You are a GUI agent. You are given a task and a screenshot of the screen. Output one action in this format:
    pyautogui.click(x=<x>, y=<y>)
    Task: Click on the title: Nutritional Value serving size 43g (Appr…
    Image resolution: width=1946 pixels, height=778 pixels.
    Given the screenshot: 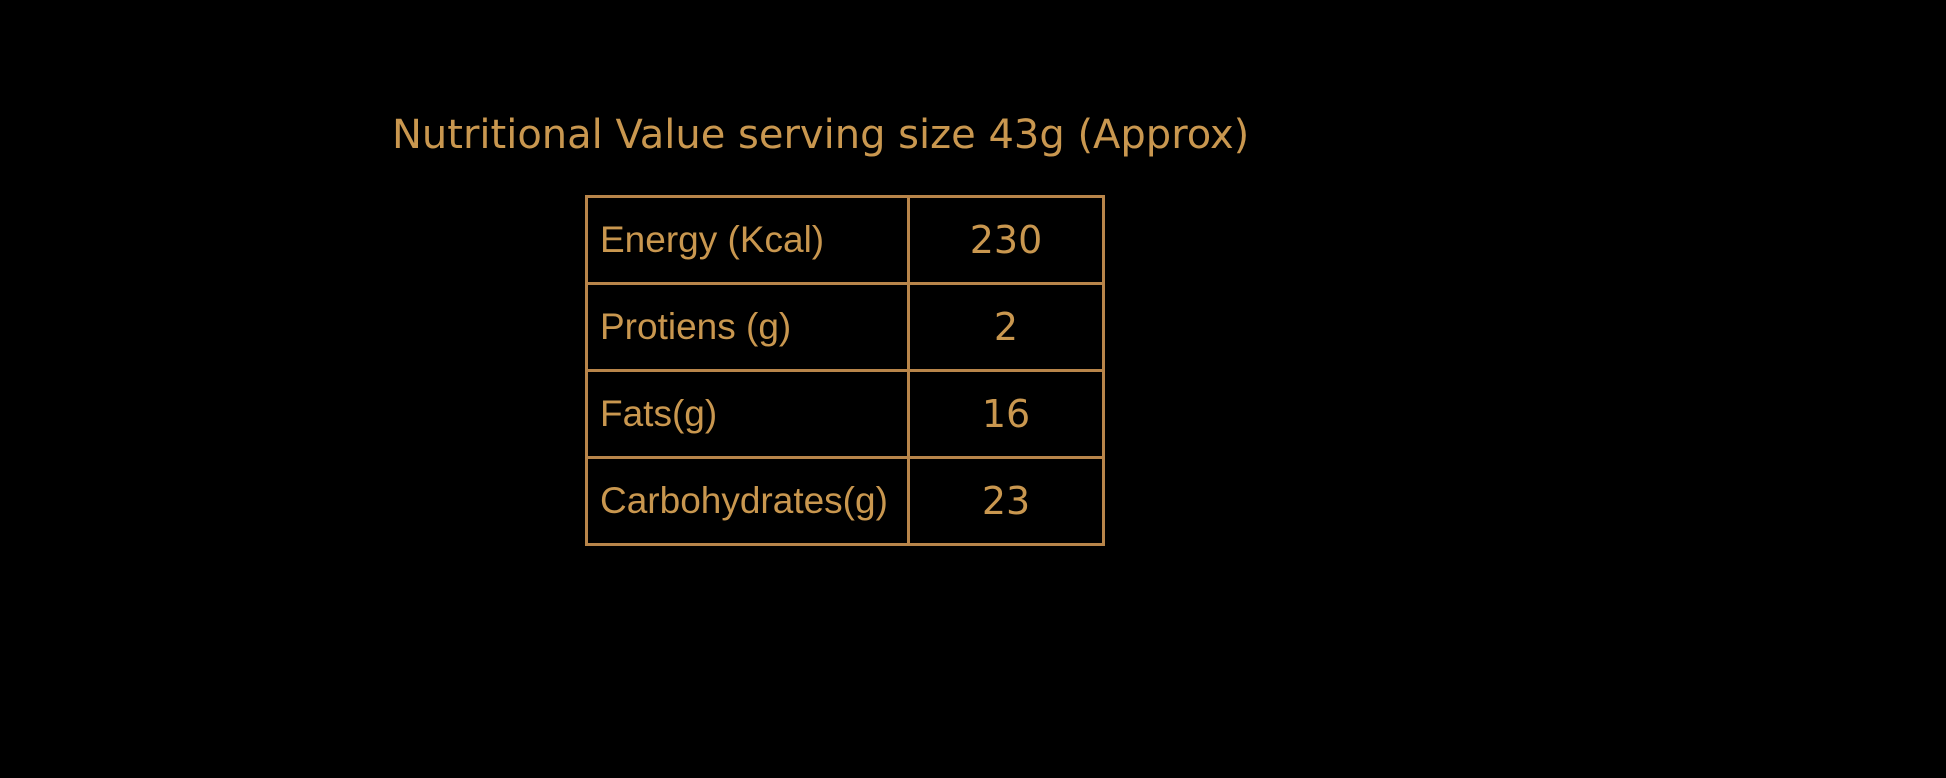 What is the action you would take?
    pyautogui.click(x=821, y=135)
    